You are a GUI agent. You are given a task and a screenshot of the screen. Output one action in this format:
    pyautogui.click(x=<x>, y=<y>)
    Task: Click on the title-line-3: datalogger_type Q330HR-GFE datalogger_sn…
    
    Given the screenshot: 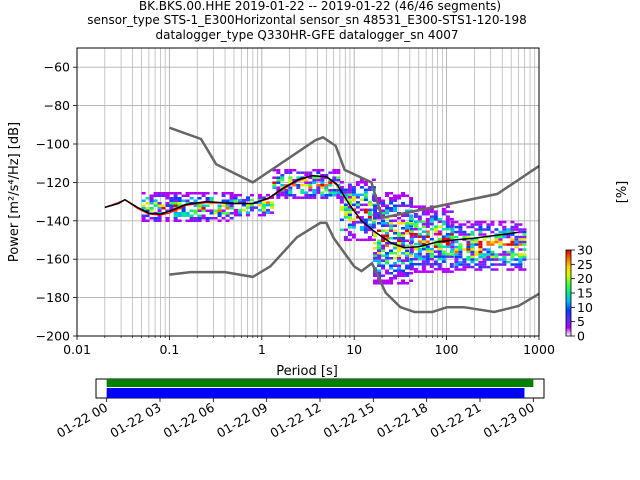 What is the action you would take?
    pyautogui.click(x=307, y=35)
    